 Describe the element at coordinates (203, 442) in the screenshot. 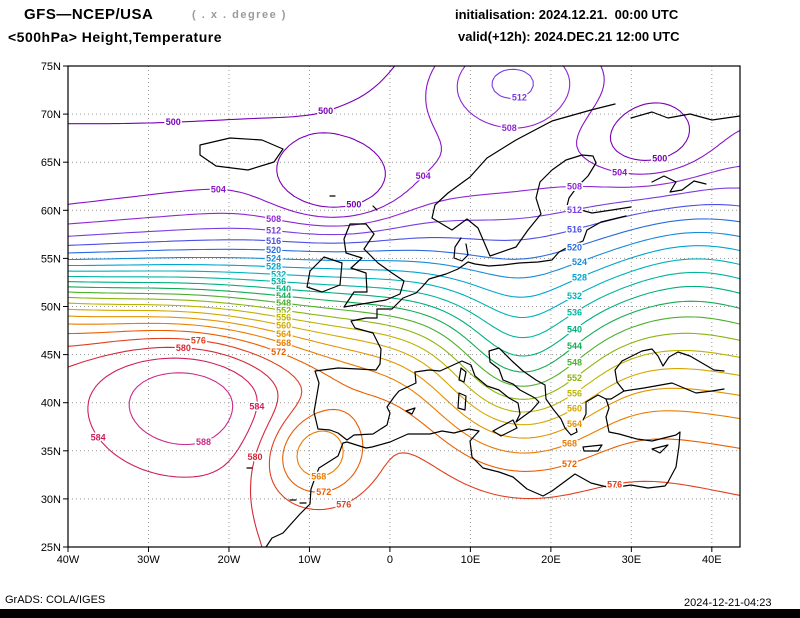

I see `contour-label: 588` at that location.